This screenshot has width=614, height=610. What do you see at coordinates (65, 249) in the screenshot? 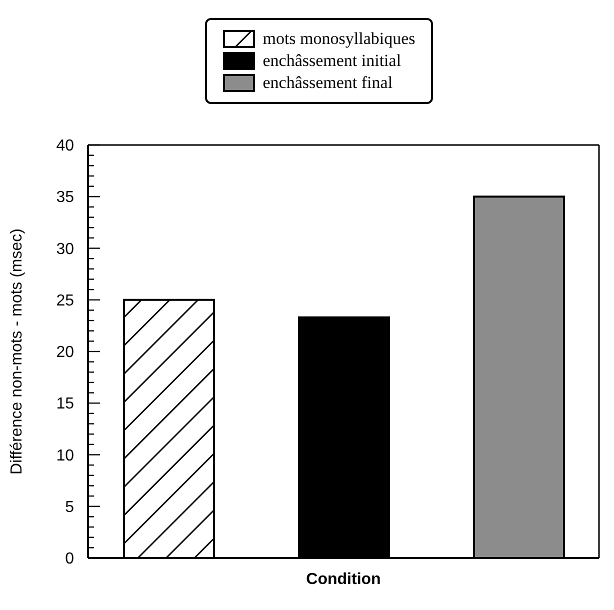
I see `y-tick-label: 30` at bounding box center [65, 249].